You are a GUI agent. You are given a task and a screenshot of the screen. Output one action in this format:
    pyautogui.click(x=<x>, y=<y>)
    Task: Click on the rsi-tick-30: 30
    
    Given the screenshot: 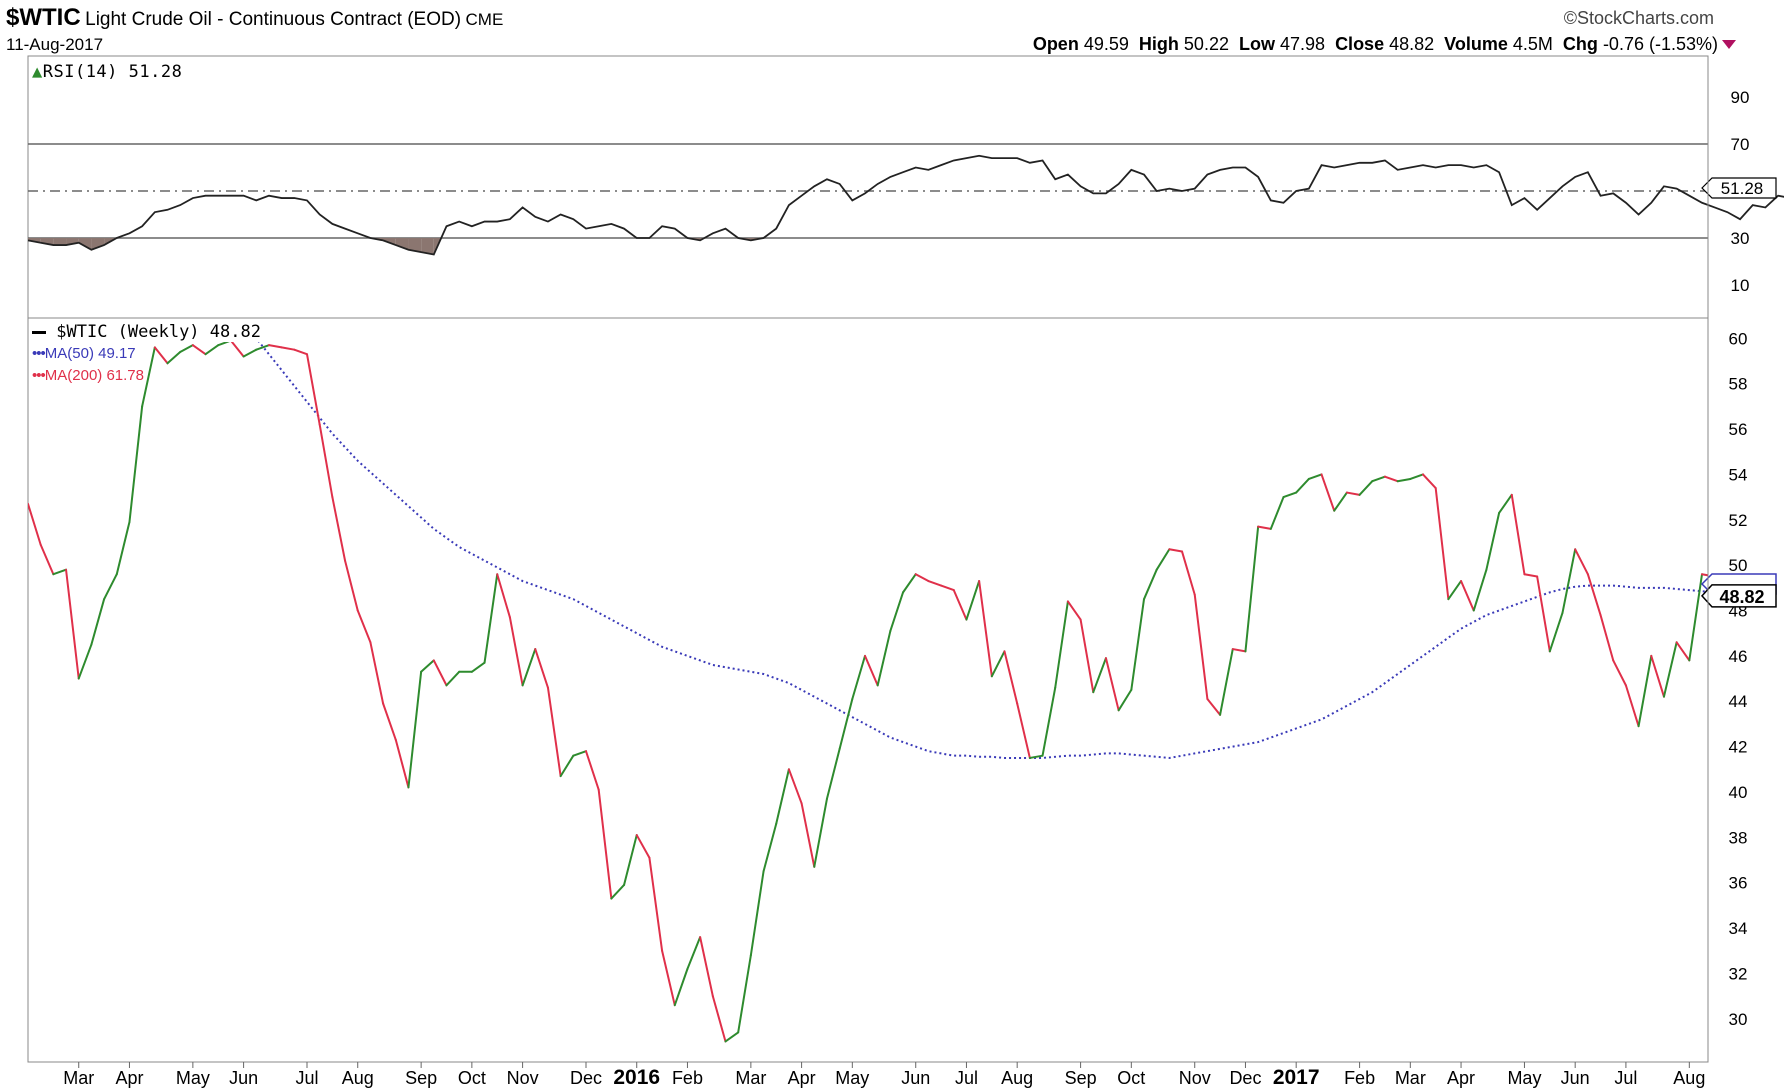 What is the action you would take?
    pyautogui.click(x=1740, y=238)
    